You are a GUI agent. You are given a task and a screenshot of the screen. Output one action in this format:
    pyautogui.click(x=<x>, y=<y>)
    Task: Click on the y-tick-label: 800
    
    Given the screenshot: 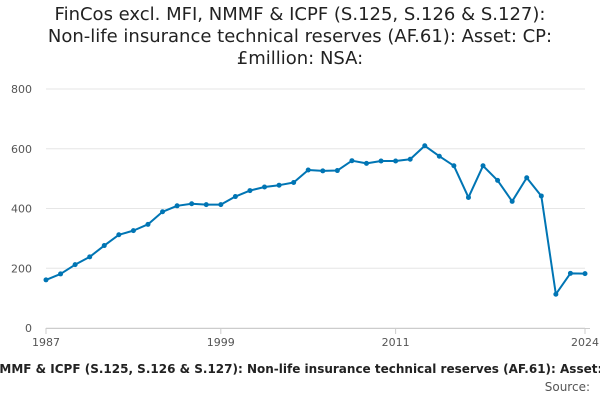 What is the action you would take?
    pyautogui.click(x=21, y=89)
    